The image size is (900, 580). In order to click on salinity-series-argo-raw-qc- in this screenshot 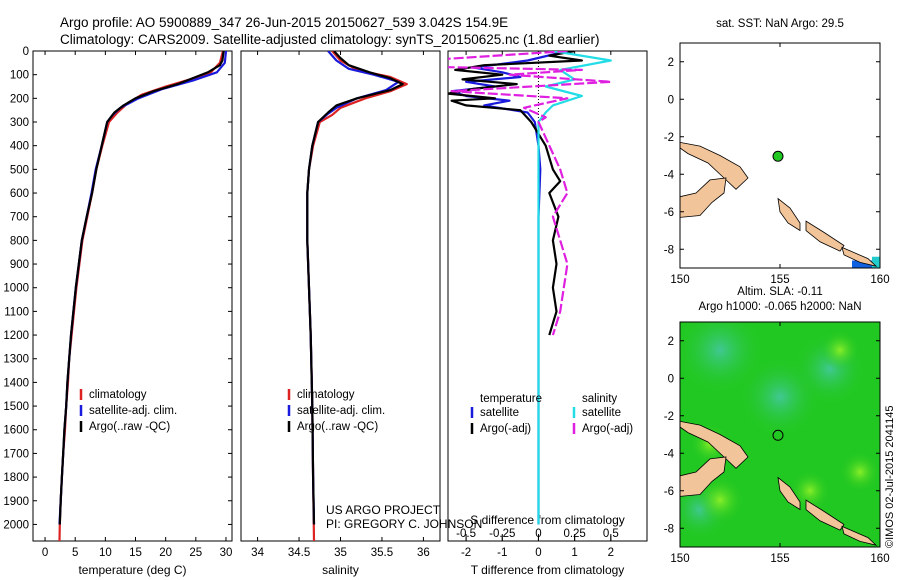, I will do `click(355, 288)`.